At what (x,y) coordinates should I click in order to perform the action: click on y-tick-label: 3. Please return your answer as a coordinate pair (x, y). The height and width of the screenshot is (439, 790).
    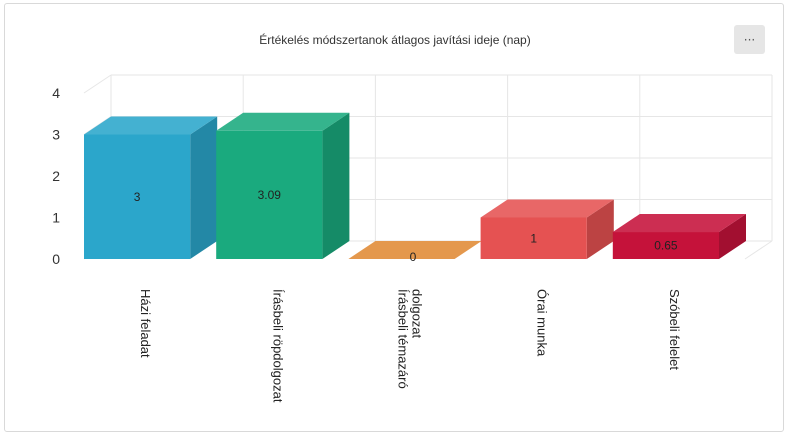
    Looking at the image, I should click on (56, 135).